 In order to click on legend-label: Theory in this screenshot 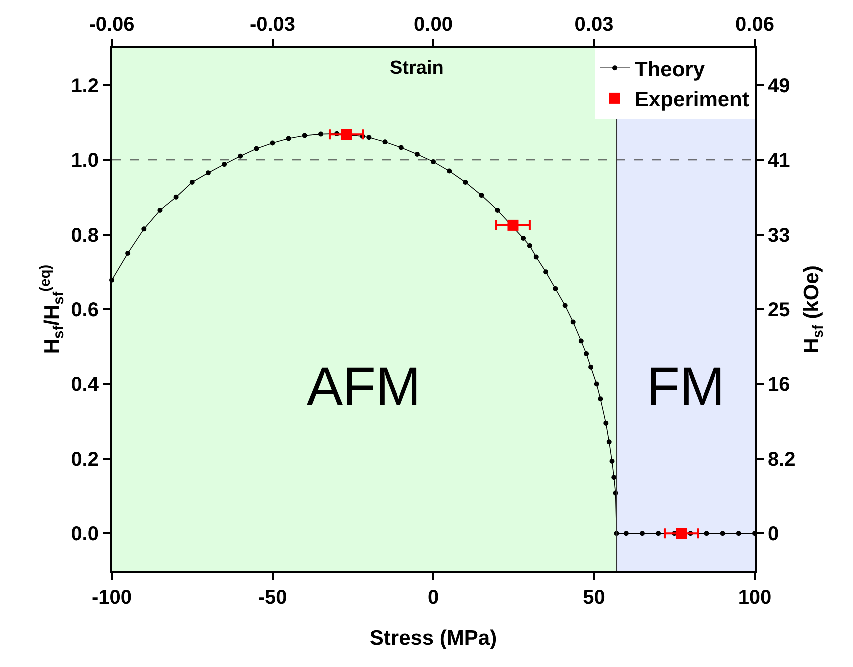, I will do `click(670, 70)`.